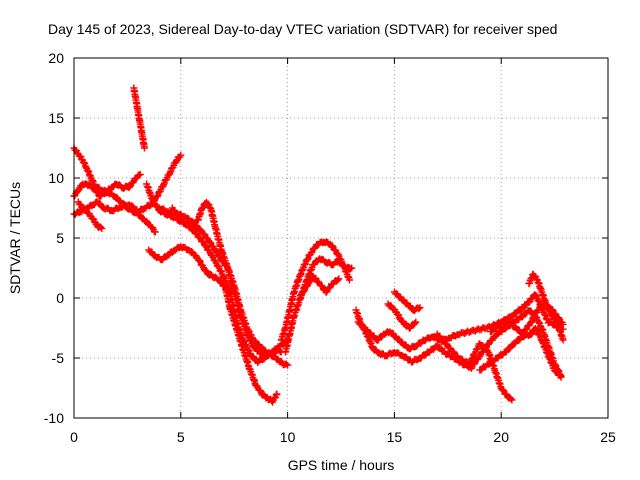  I want to click on x-tick-label: 0, so click(74, 437).